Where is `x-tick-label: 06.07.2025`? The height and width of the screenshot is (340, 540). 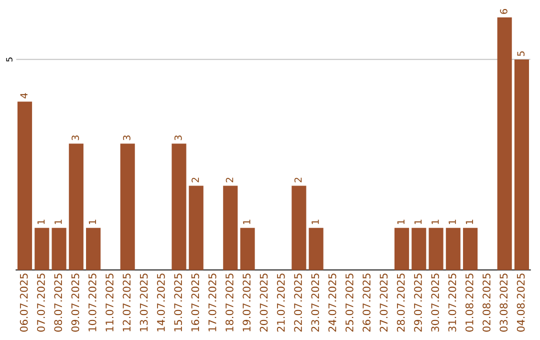
x-tick-label: 06.07.2025 is located at coordinates (24, 303).